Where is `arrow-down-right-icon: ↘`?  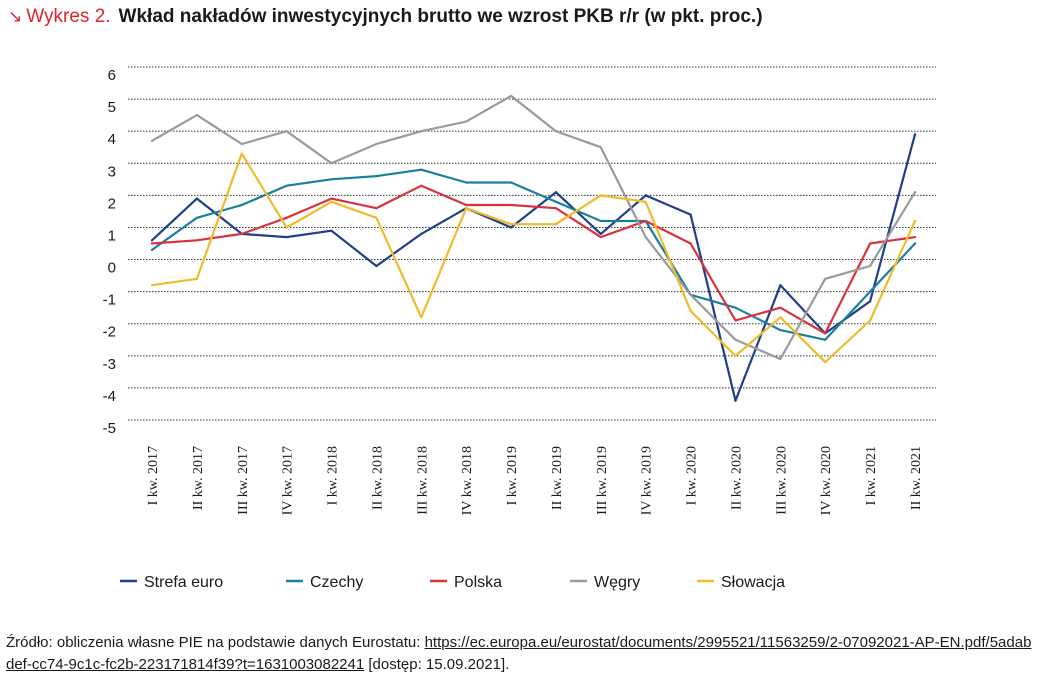
arrow-down-right-icon: ↘ is located at coordinates (15, 16).